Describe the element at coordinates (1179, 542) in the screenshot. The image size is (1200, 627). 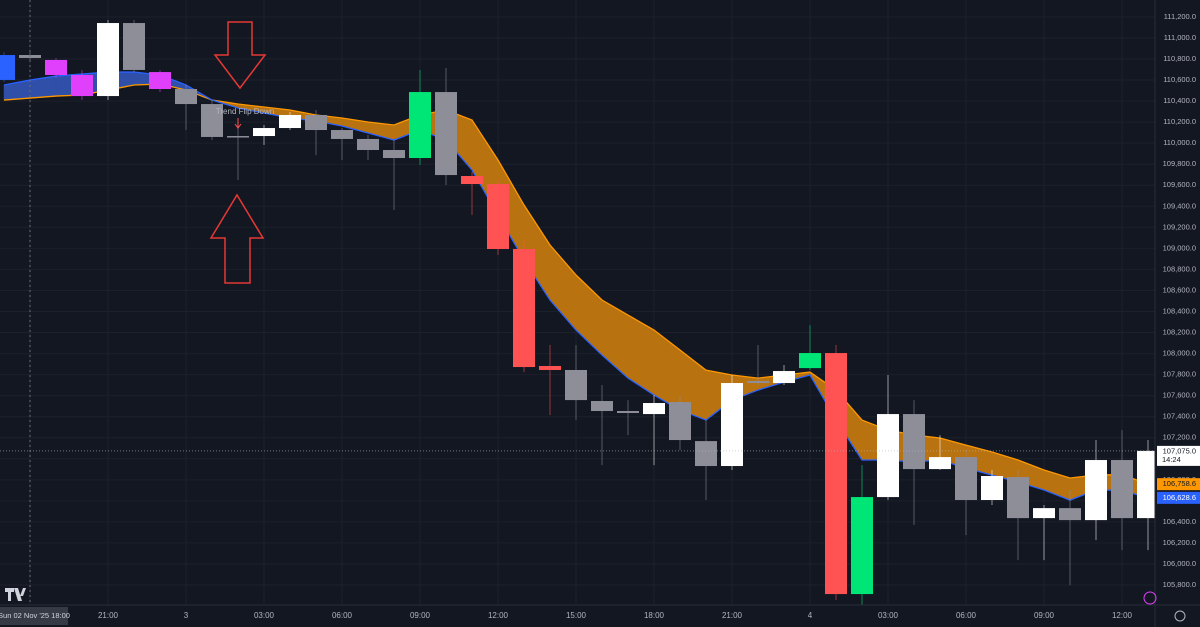
I see `y-tick-label: 106,200.0` at that location.